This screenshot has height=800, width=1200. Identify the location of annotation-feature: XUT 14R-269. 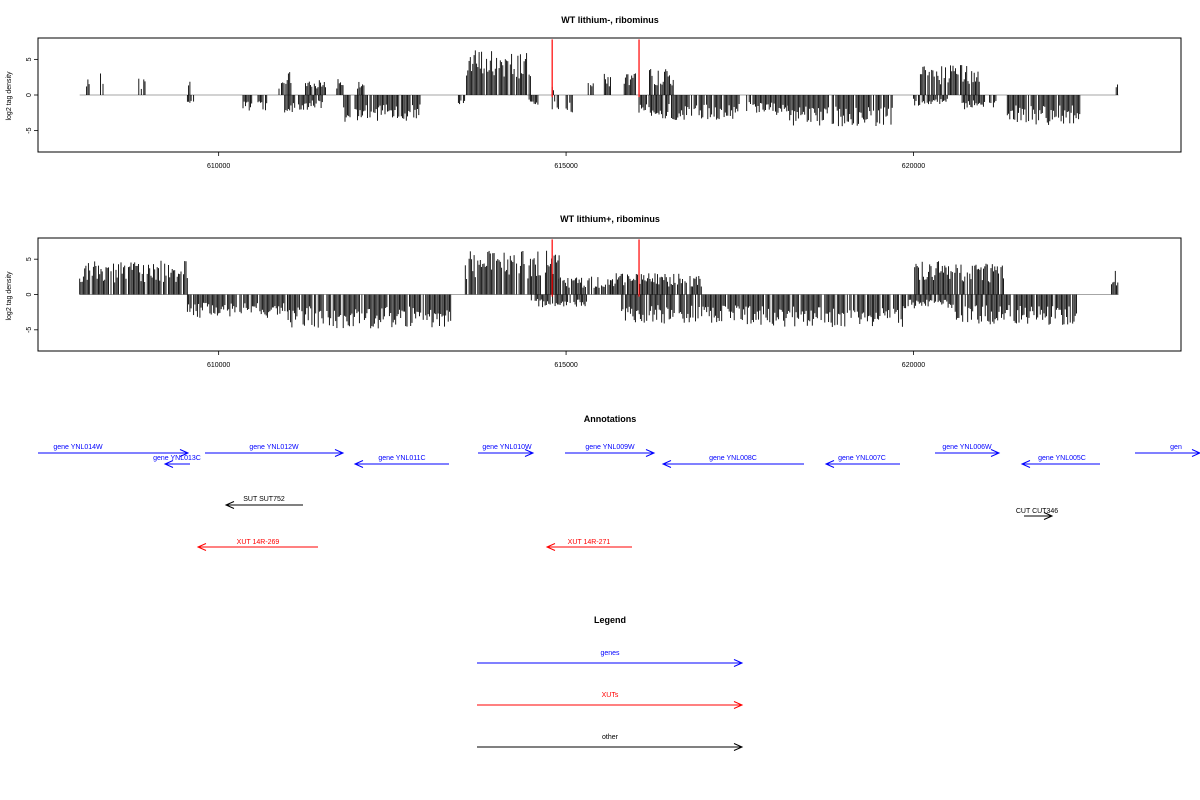
(257, 545).